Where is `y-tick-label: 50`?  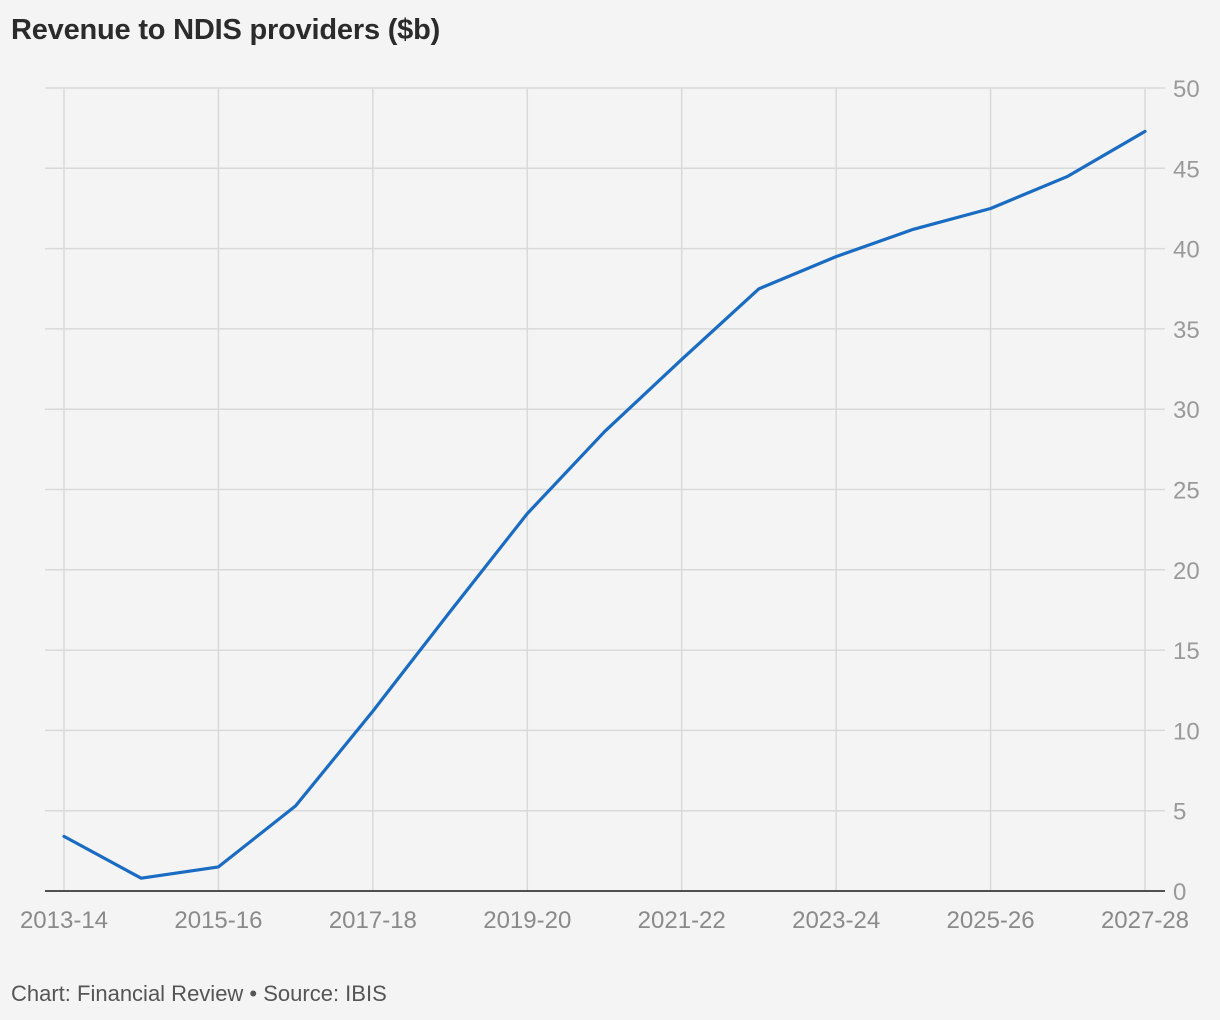 y-tick-label: 50 is located at coordinates (1186, 89).